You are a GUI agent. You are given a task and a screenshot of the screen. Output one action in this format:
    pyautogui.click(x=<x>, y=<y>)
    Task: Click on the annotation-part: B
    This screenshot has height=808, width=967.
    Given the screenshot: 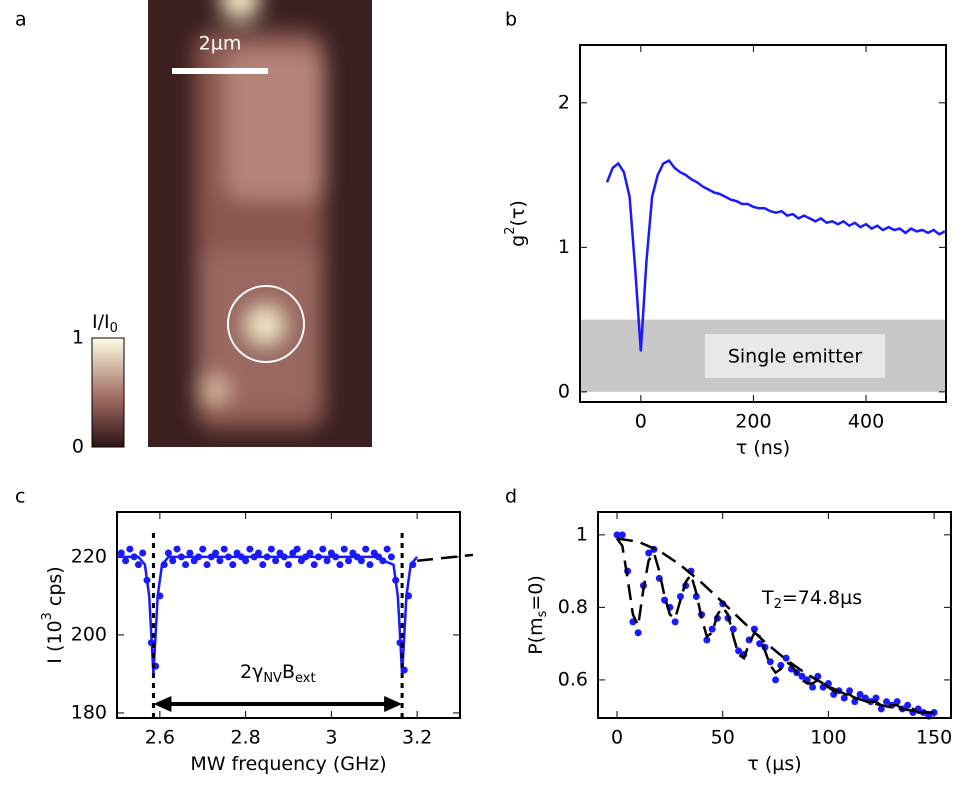 What is the action you would take?
    pyautogui.click(x=288, y=672)
    